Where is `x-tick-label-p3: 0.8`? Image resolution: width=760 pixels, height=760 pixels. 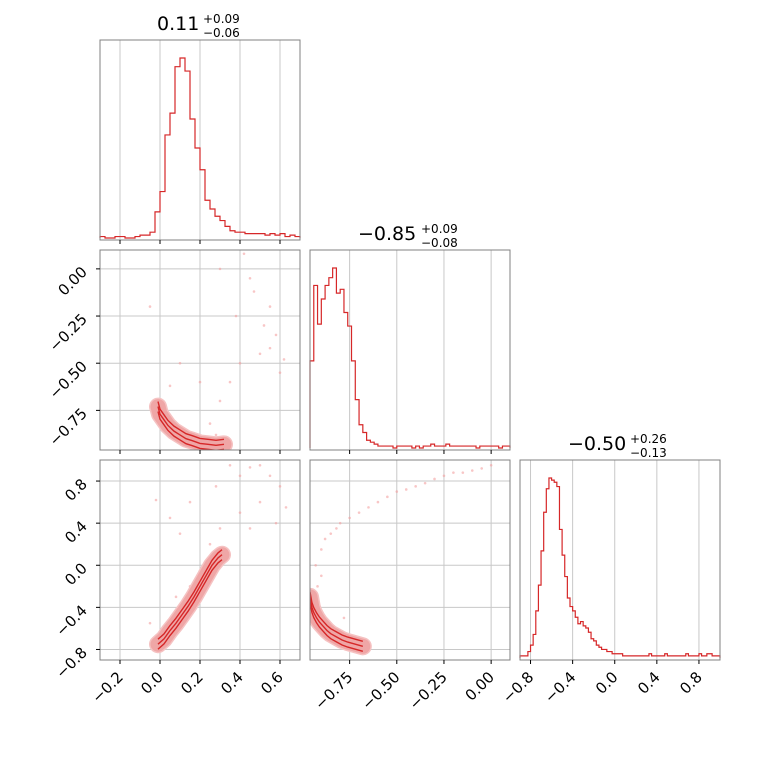 x-tick-label-p3: 0.8 is located at coordinates (691, 683).